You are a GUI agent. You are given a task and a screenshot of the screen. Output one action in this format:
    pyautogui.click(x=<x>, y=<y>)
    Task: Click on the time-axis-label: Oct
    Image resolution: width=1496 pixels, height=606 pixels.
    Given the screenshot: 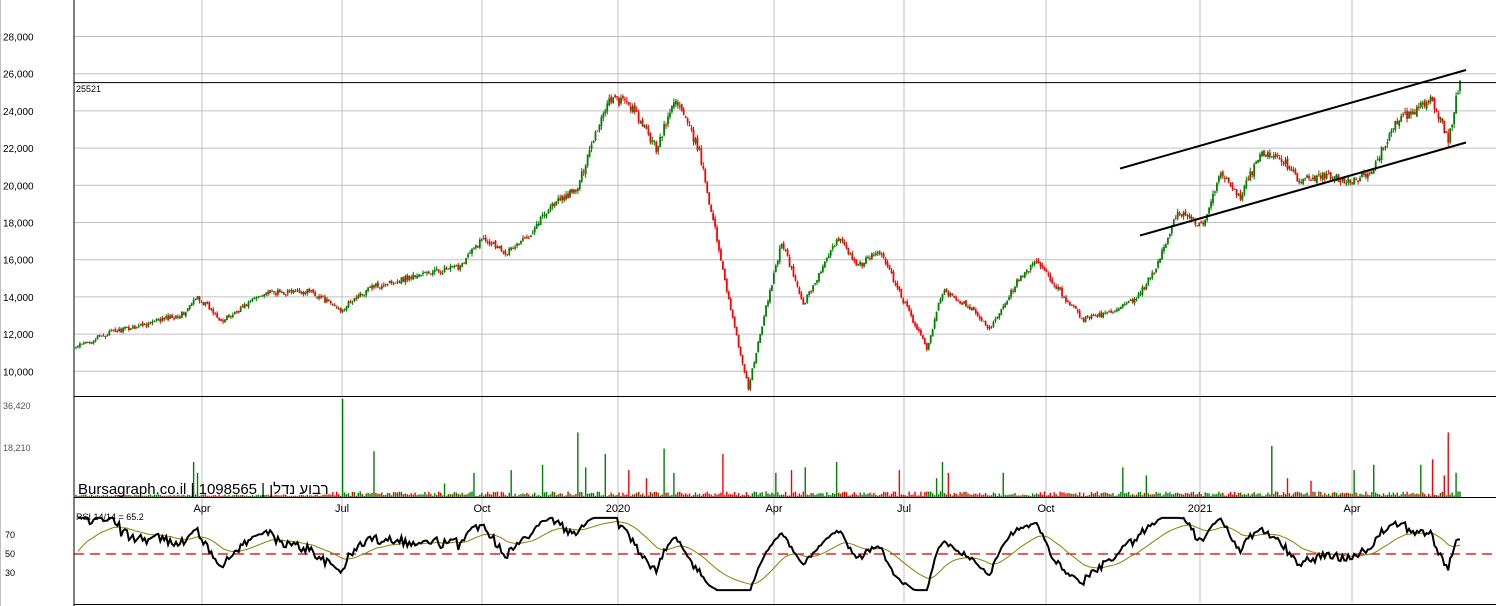 What is the action you would take?
    pyautogui.click(x=481, y=509)
    